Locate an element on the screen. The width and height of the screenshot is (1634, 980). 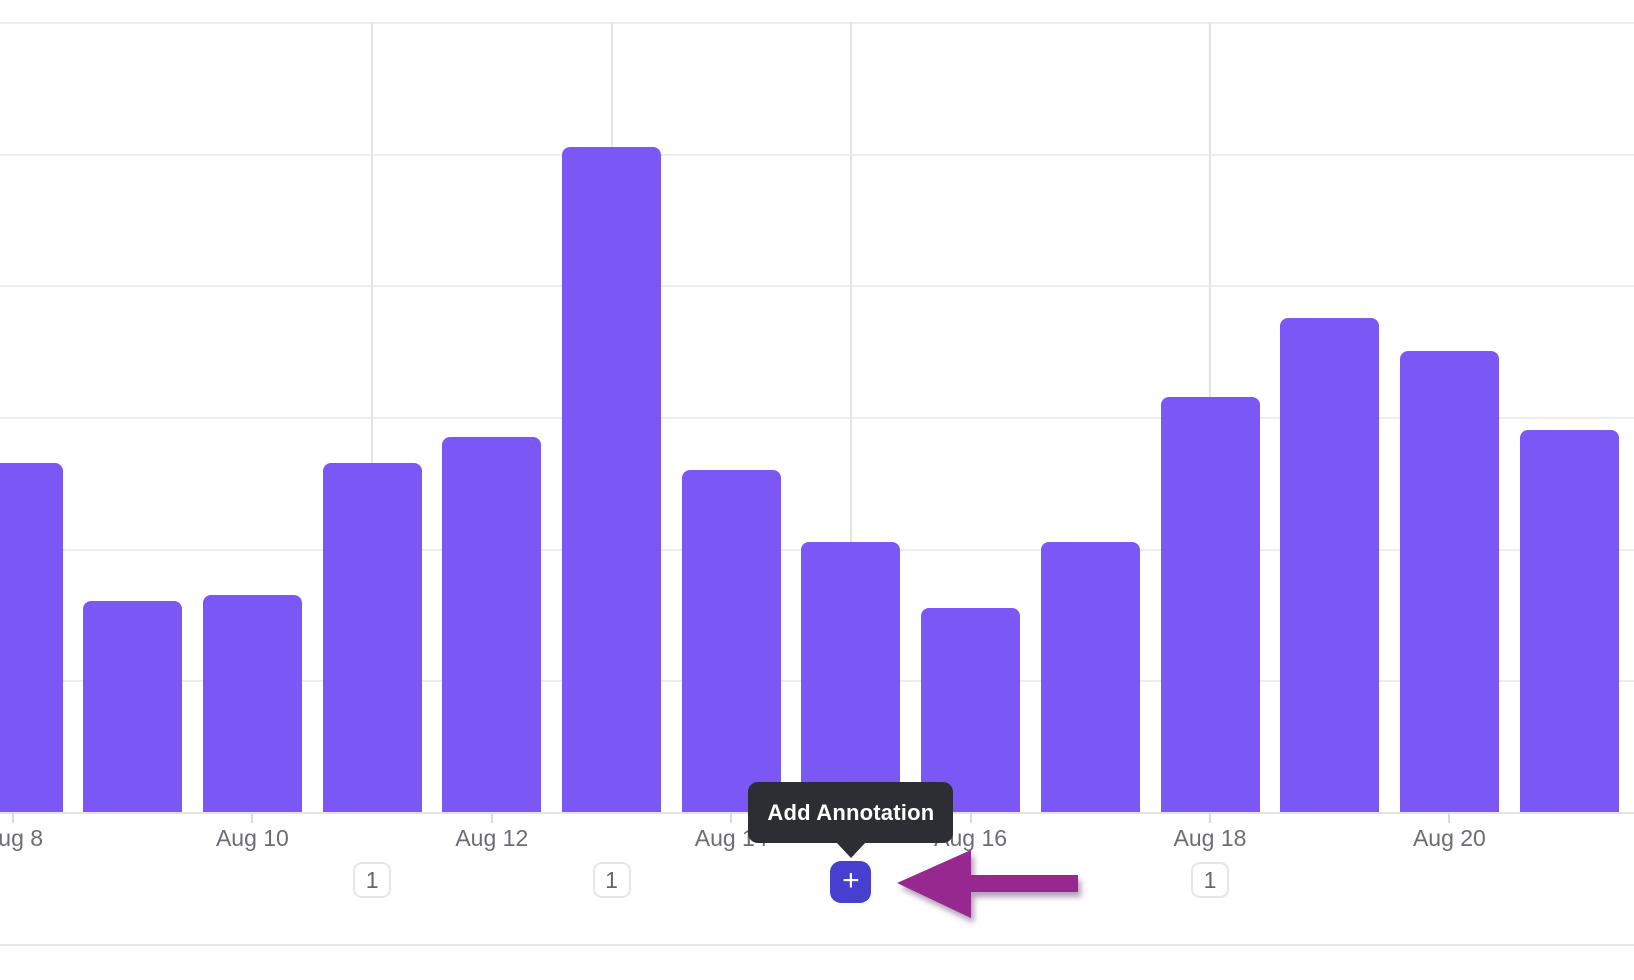
x-axis-label: Aug 10 is located at coordinates (252, 838).